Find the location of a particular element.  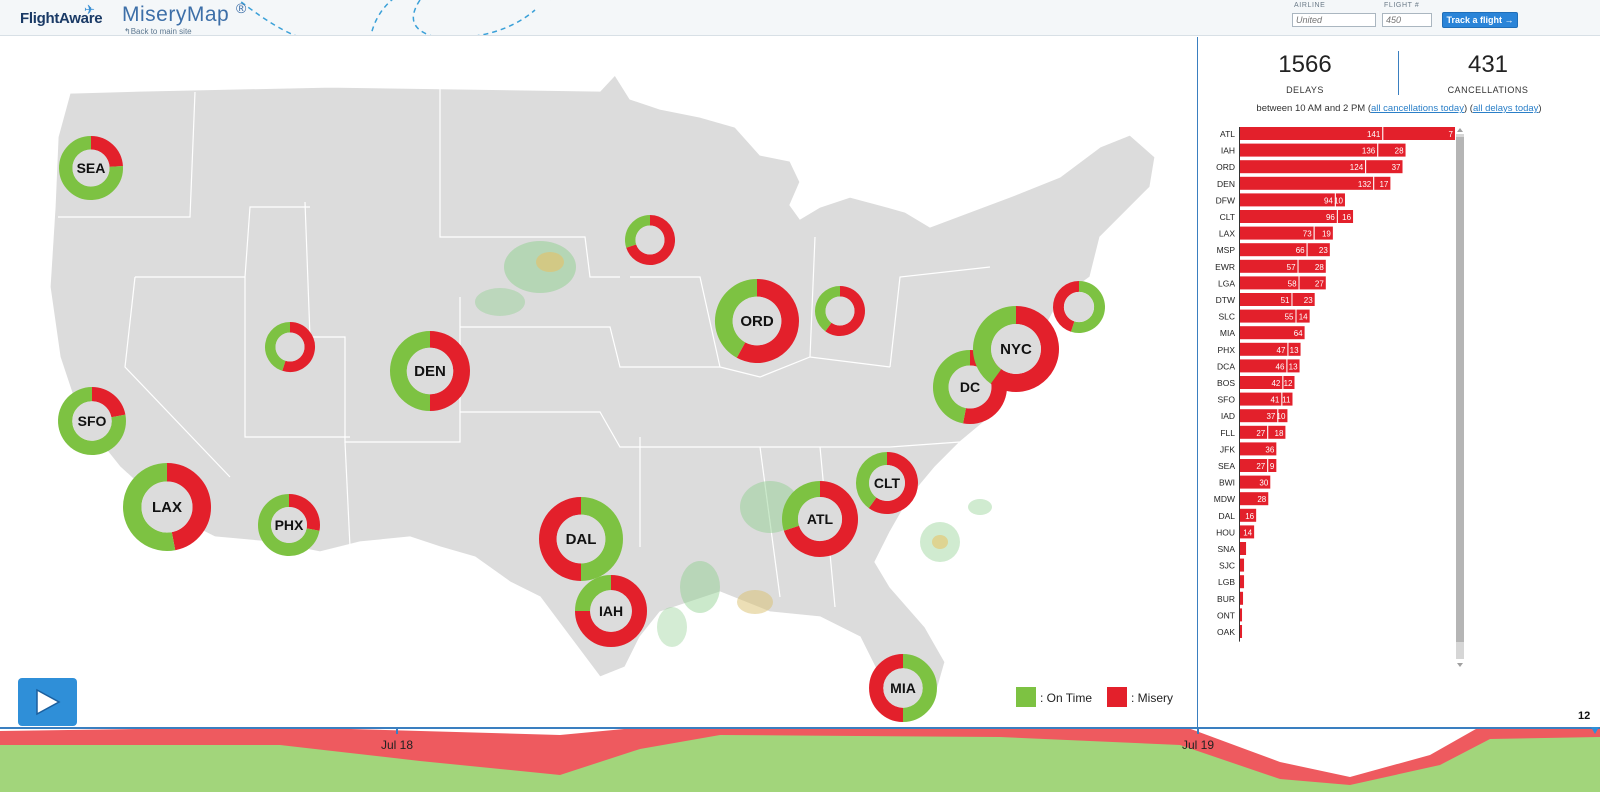

airport-donut-atl: ATL is located at coordinates (820, 519).